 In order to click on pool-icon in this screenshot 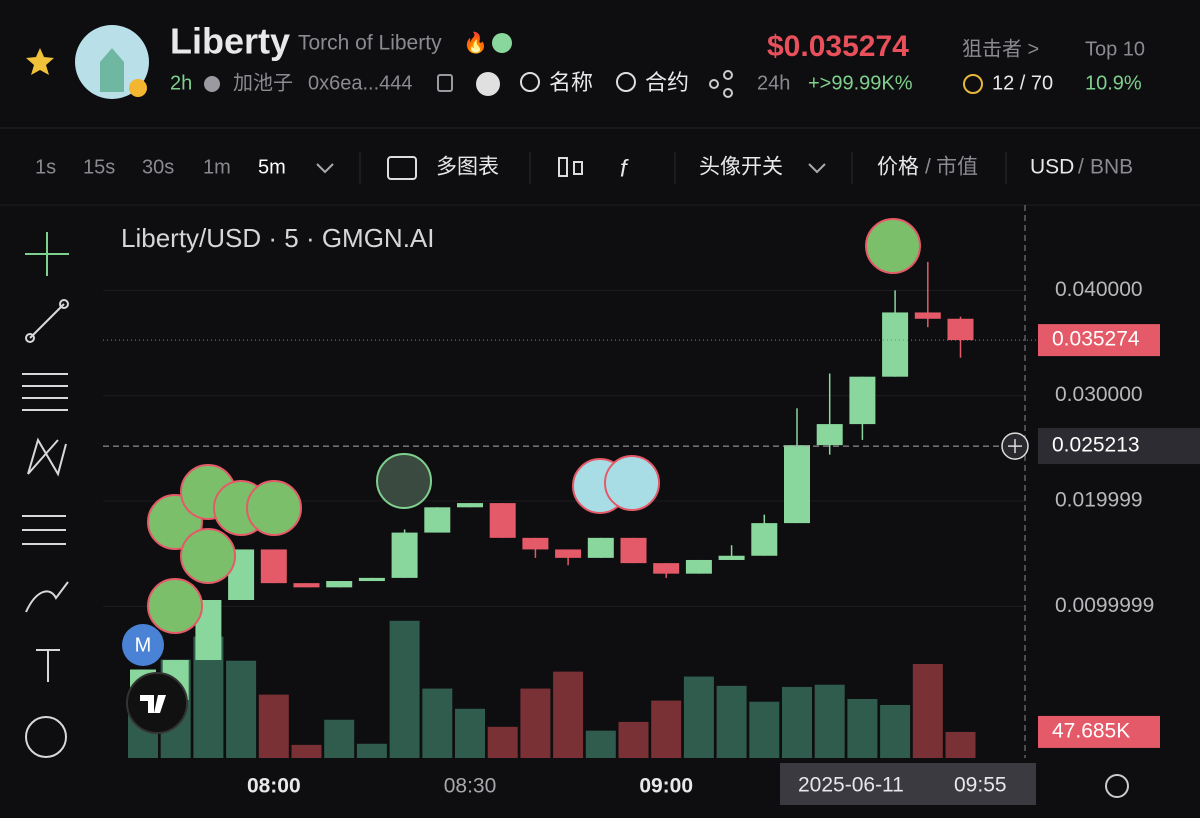, I will do `click(212, 84)`.